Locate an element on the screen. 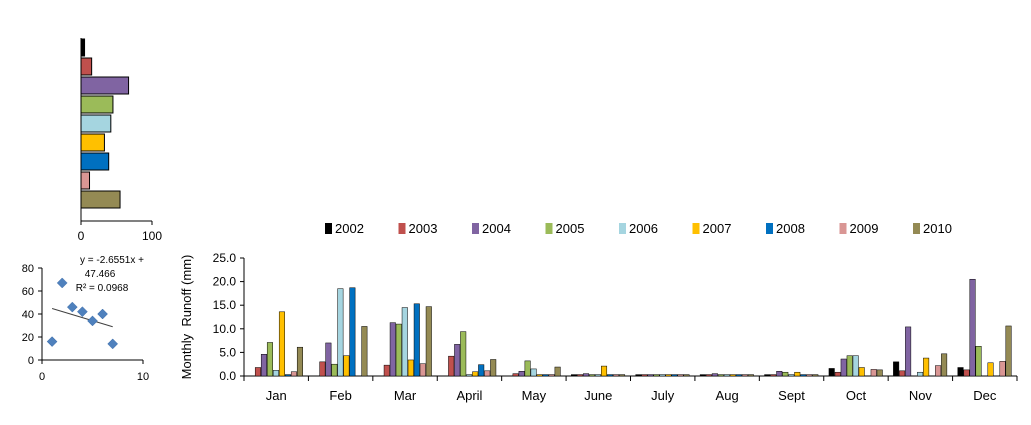 Image resolution: width=1031 pixels, height=425 pixels. scatter-y-tick-label: 40 is located at coordinates (28, 315).